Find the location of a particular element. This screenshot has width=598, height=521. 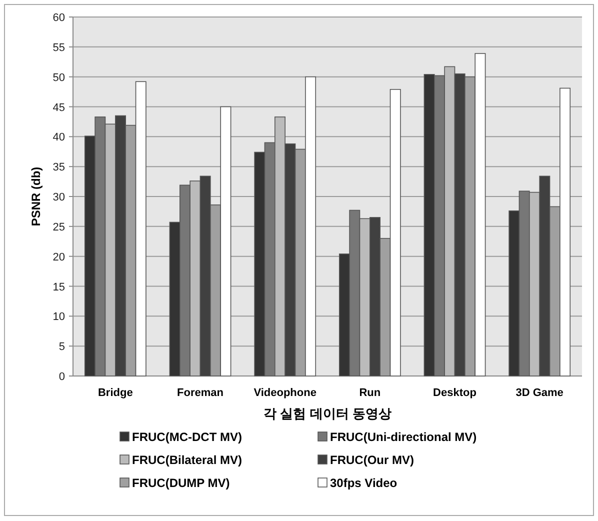

legend-label: 30fps Video is located at coordinates (364, 483).